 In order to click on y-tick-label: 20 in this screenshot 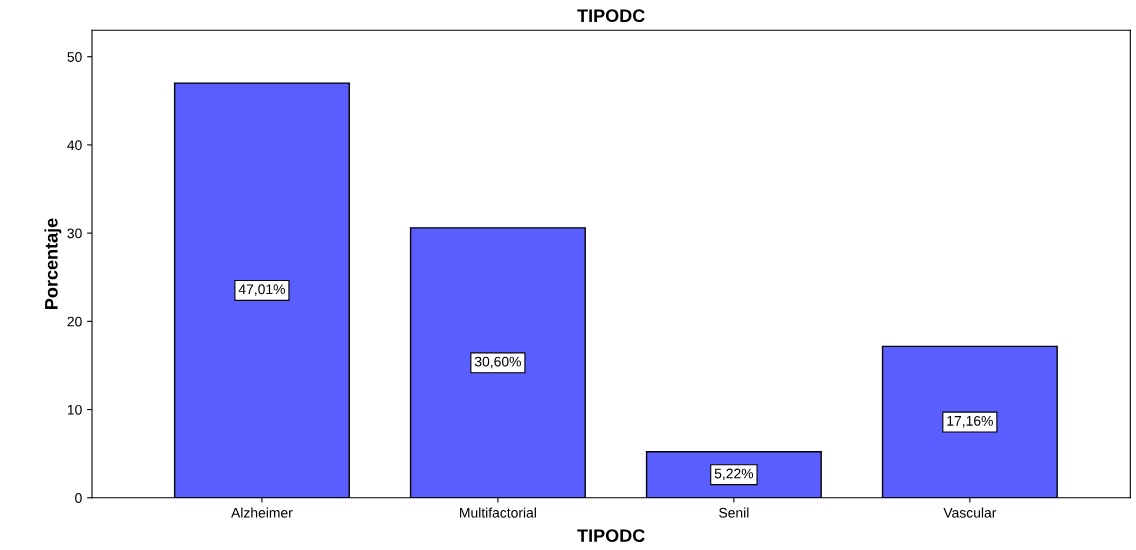, I will do `click(74, 321)`.